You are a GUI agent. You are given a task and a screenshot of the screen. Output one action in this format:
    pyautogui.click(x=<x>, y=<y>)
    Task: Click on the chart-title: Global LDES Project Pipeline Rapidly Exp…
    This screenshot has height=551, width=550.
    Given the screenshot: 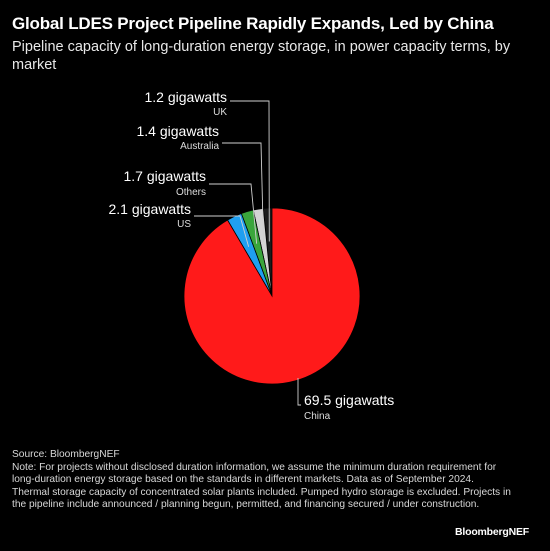 What is the action you would take?
    pyautogui.click(x=253, y=23)
    